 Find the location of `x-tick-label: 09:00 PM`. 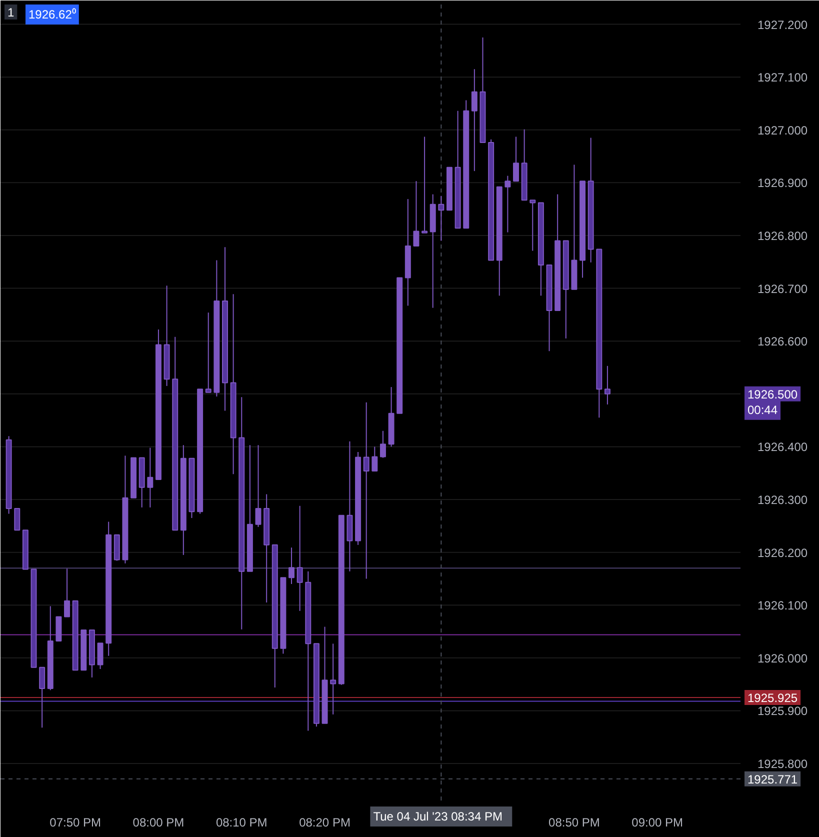

x-tick-label: 09:00 PM is located at coordinates (658, 823).